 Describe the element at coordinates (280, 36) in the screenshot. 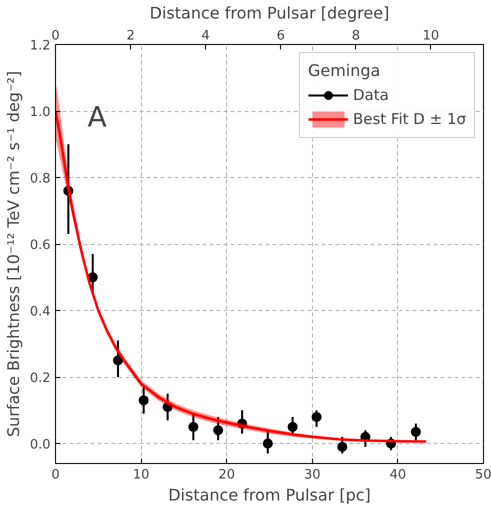

I see `x2-tick-label: 6` at that location.